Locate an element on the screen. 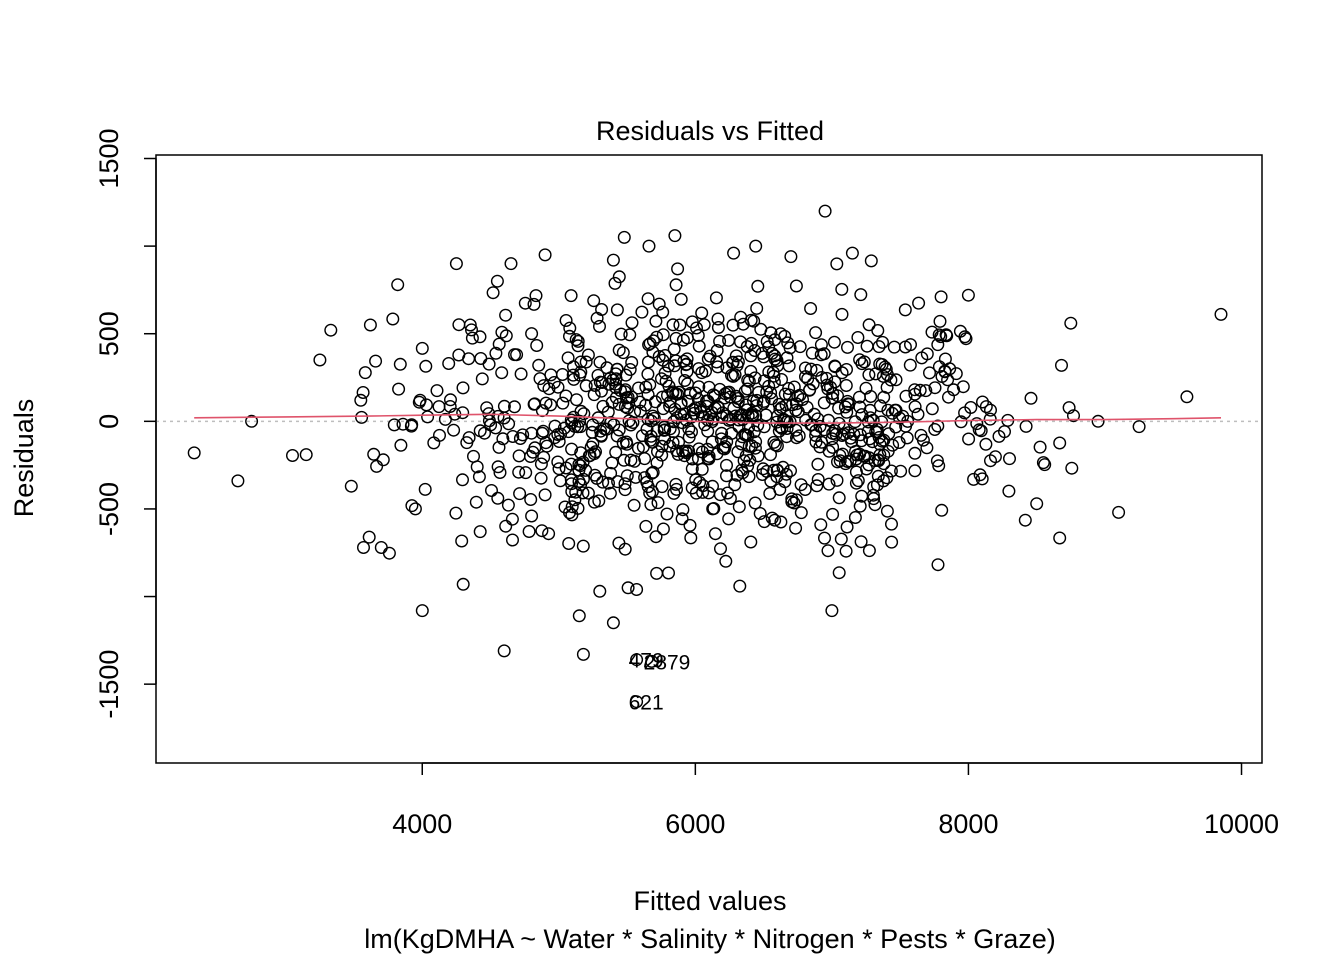 This screenshot has height=960, width=1344. x-tick-label: 6000 is located at coordinates (695, 824).